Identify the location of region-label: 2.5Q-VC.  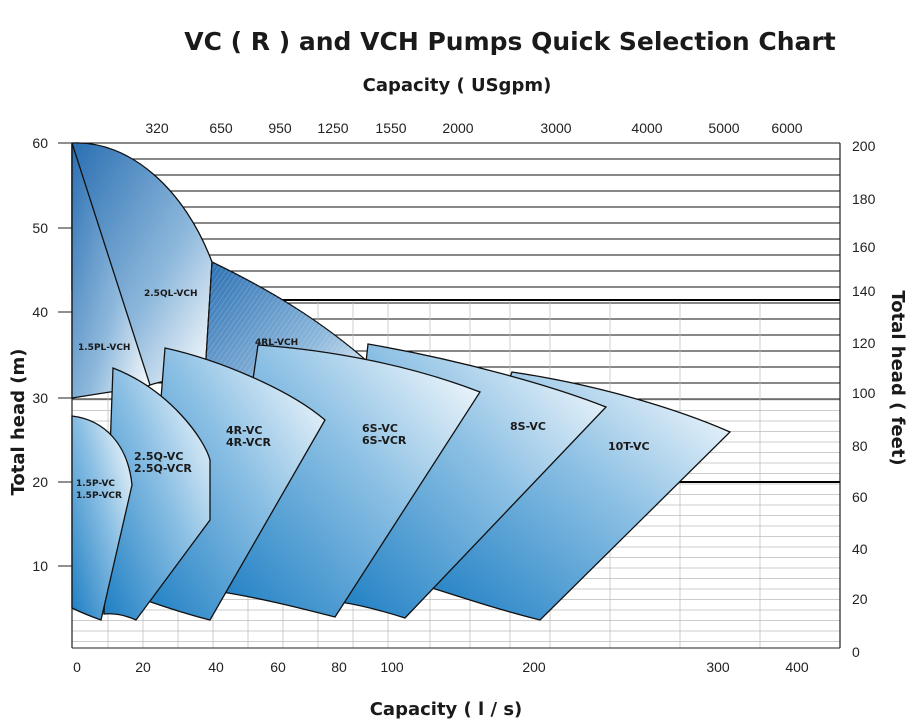
(158, 456).